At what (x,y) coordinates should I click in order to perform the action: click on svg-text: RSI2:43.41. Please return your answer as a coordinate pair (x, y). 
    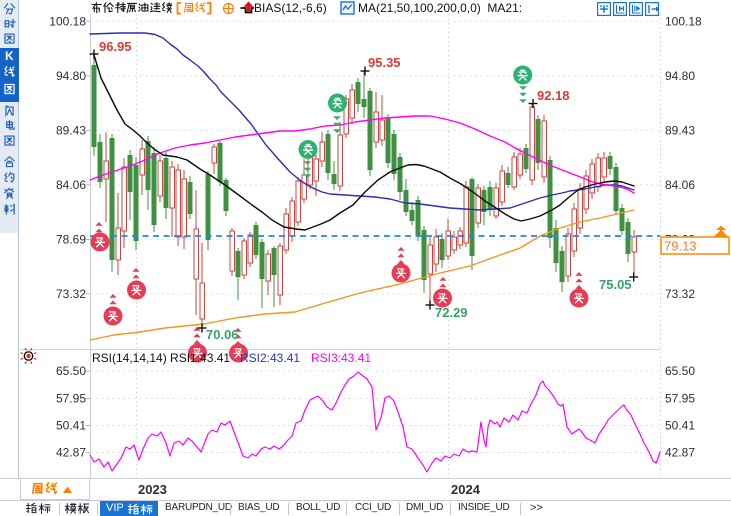
    Looking at the image, I should click on (270, 358).